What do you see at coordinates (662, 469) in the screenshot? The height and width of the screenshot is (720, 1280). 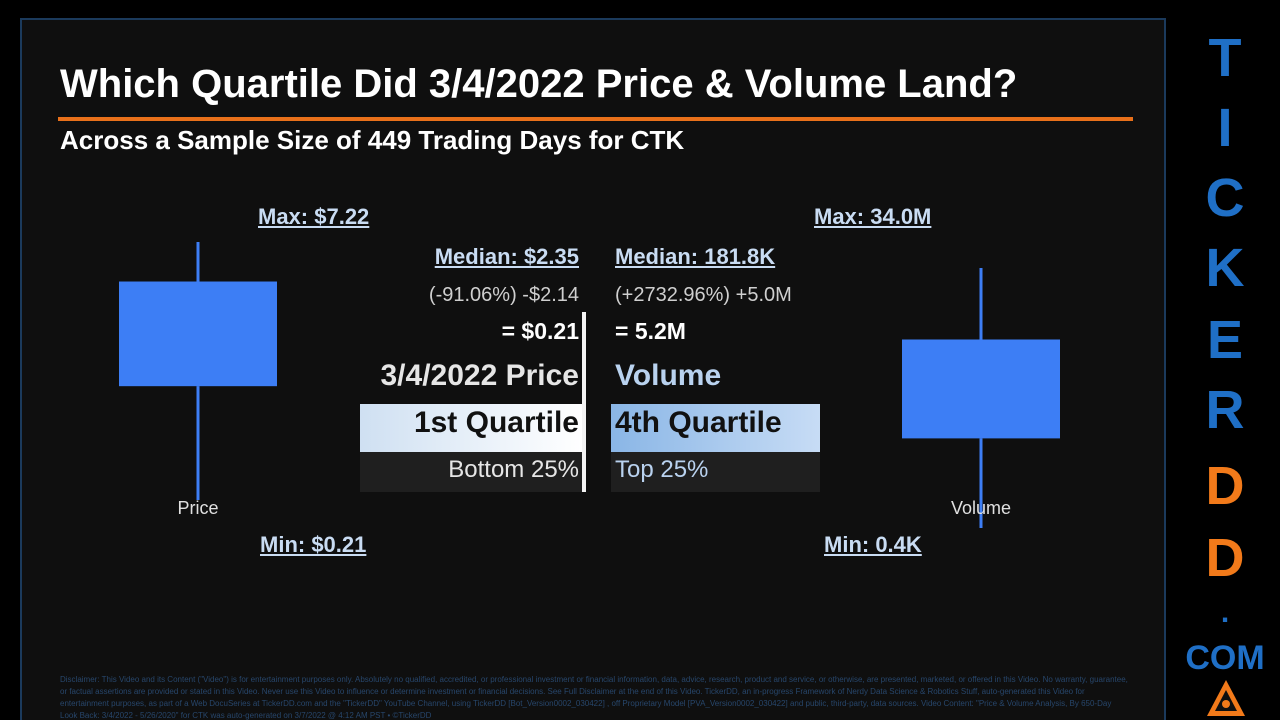 I see `volume-percentile-text: Top 25%` at bounding box center [662, 469].